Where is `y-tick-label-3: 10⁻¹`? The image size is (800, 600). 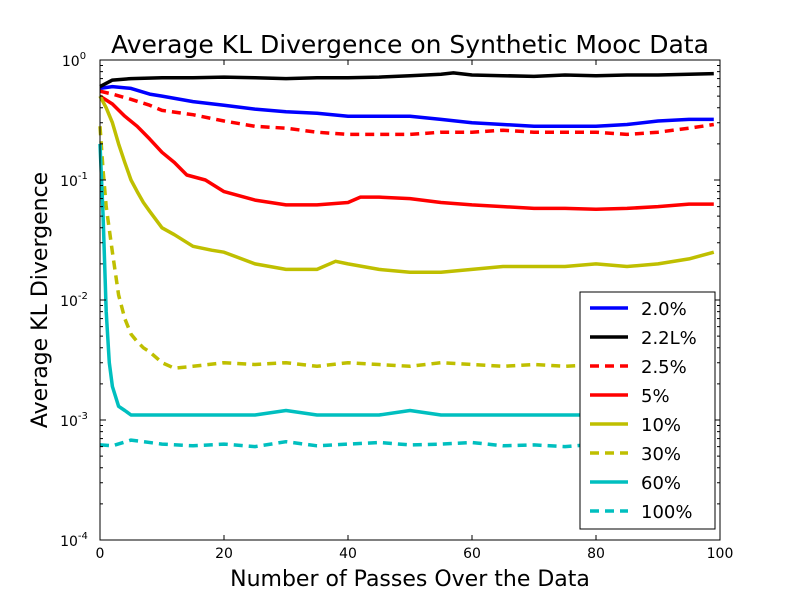
y-tick-label-3: 10⁻¹ is located at coordinates (74, 180).